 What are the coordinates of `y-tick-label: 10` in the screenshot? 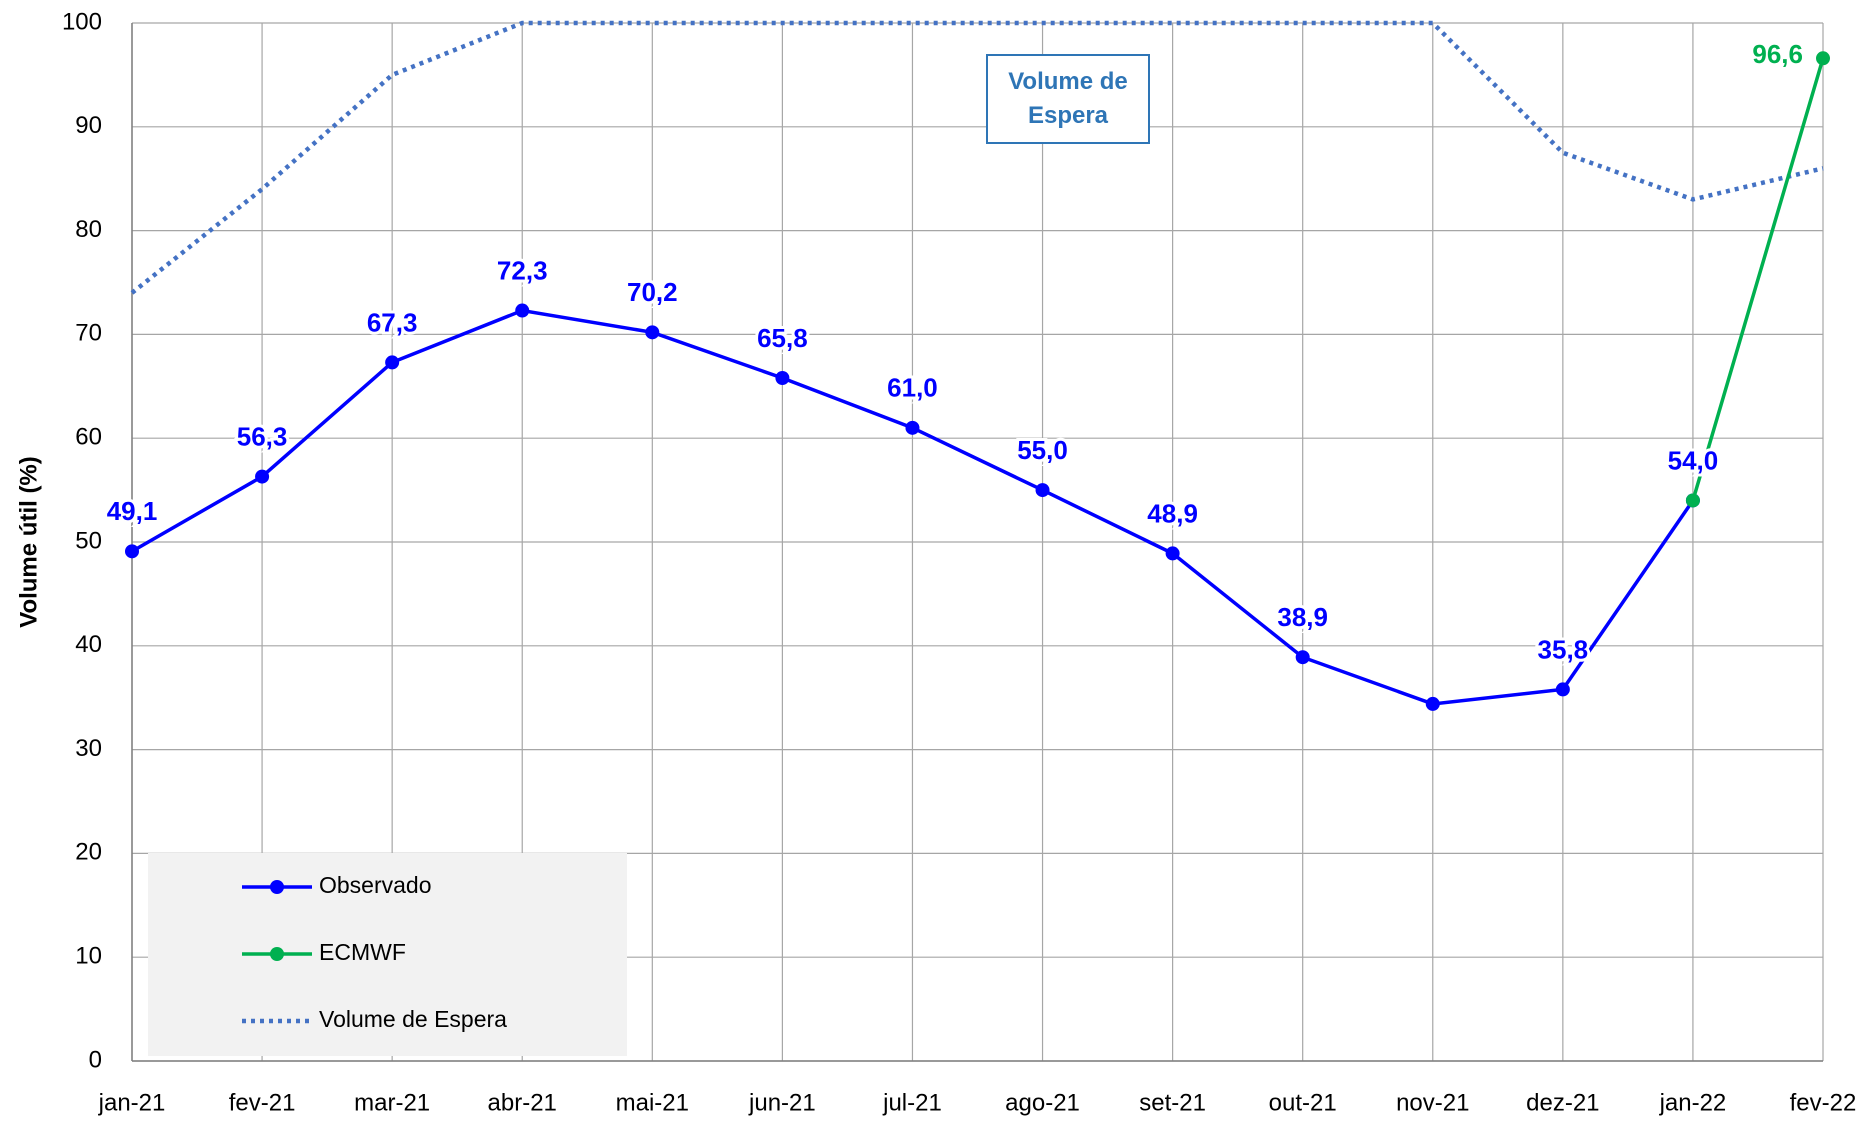 It's located at (88, 956).